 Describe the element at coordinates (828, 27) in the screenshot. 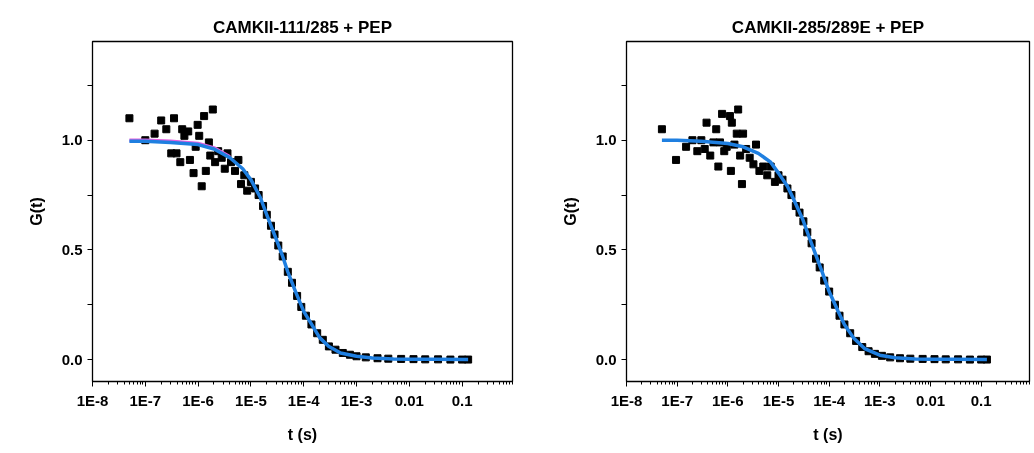

I see `chart-title: CAMKII-285/289E + PEP` at that location.